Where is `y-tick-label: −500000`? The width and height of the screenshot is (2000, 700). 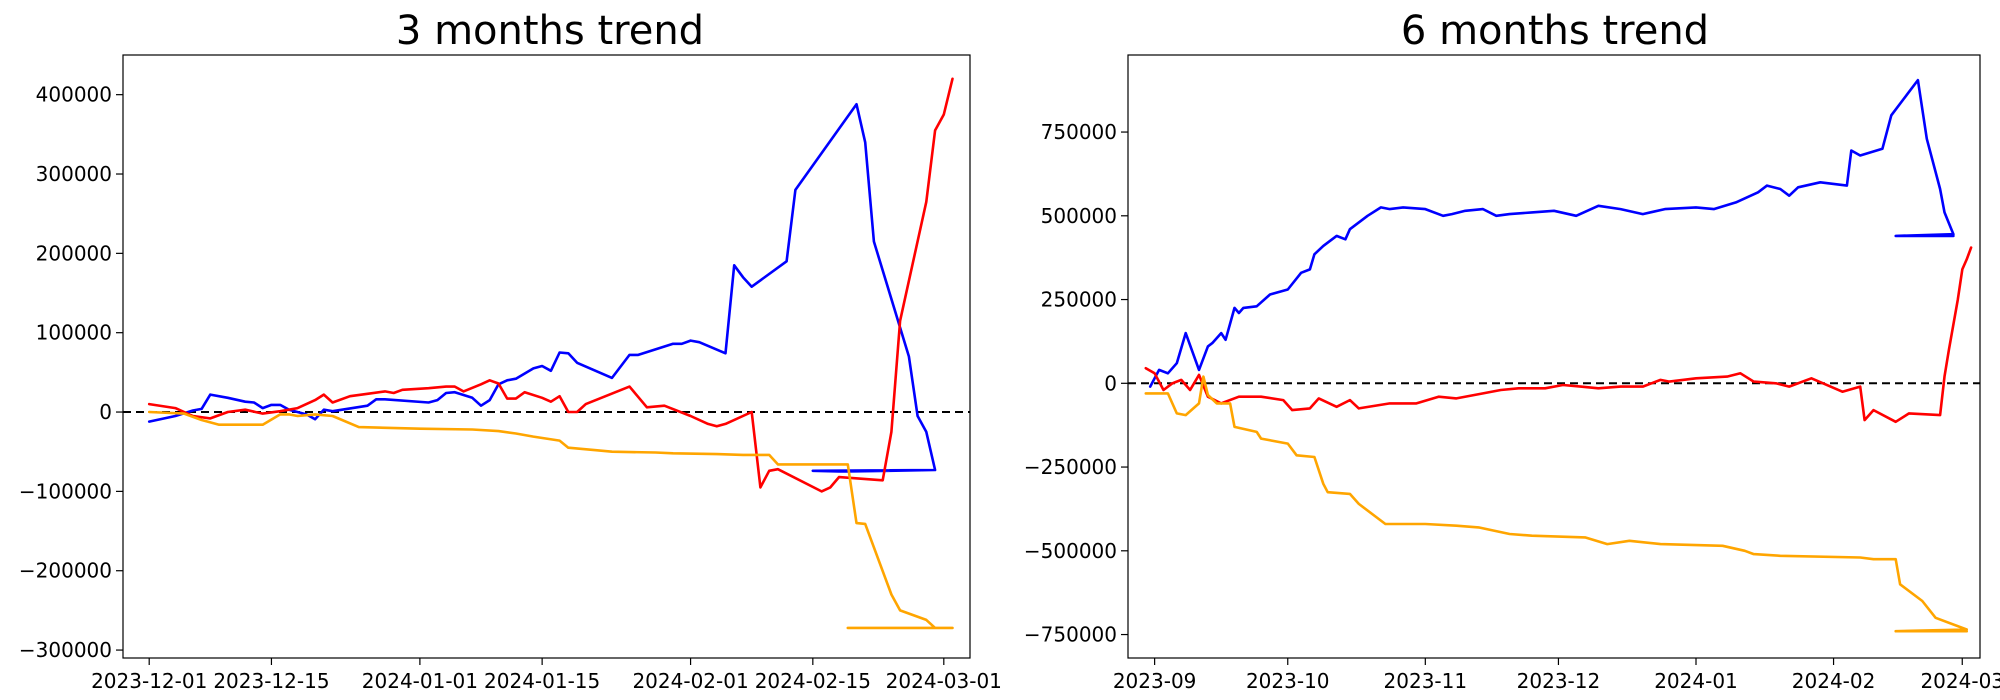
y-tick-label: −500000 is located at coordinates (1070, 551).